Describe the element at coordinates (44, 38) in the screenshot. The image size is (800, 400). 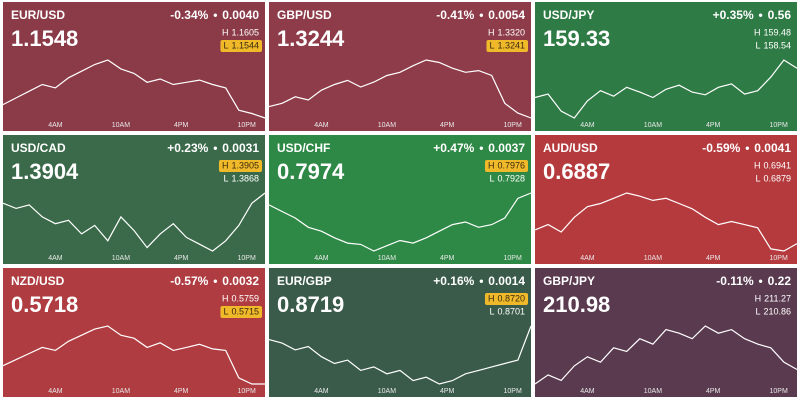
I see `price: 1.1548` at that location.